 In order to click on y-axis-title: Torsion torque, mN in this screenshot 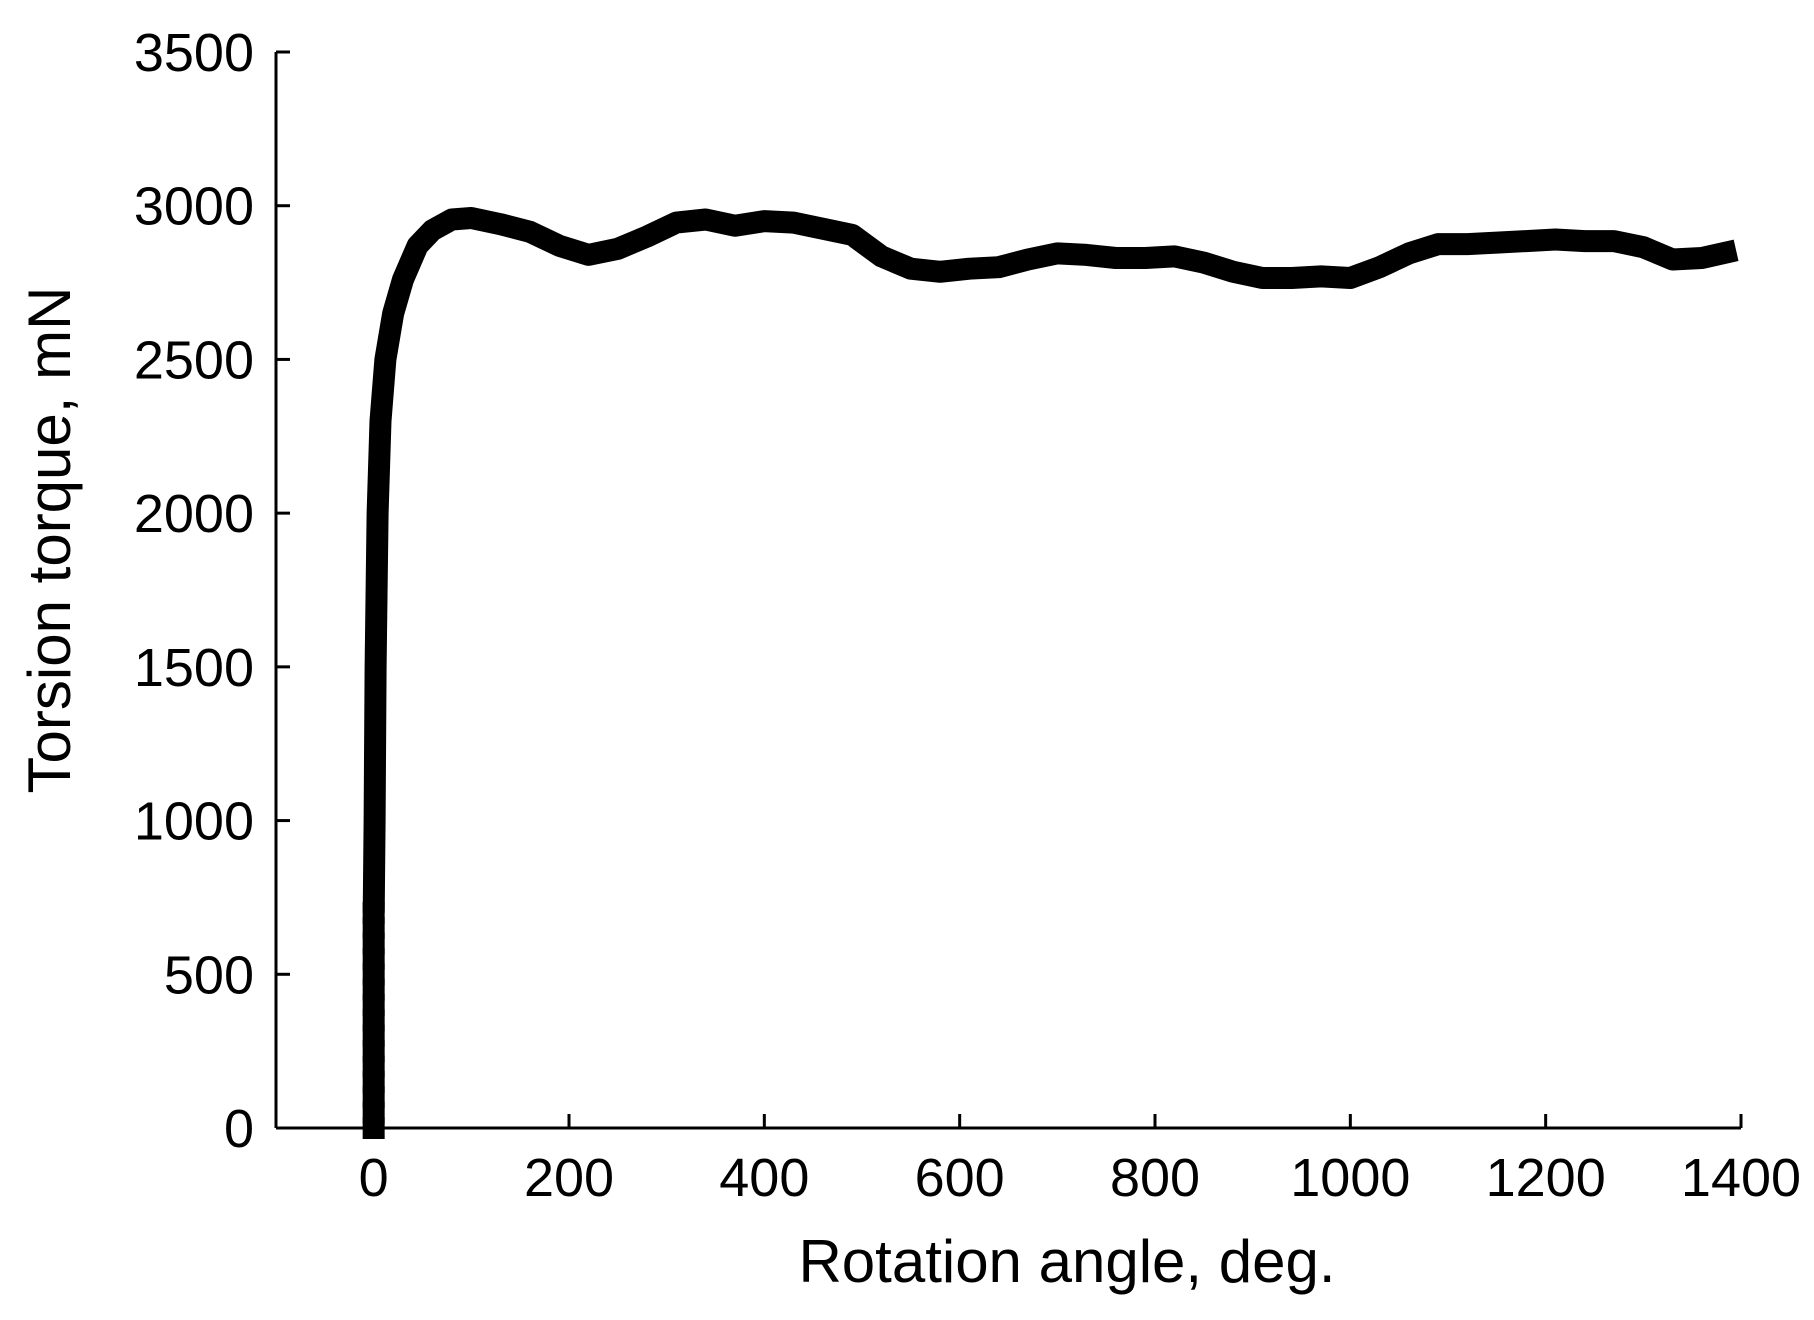, I will do `click(49, 540)`.